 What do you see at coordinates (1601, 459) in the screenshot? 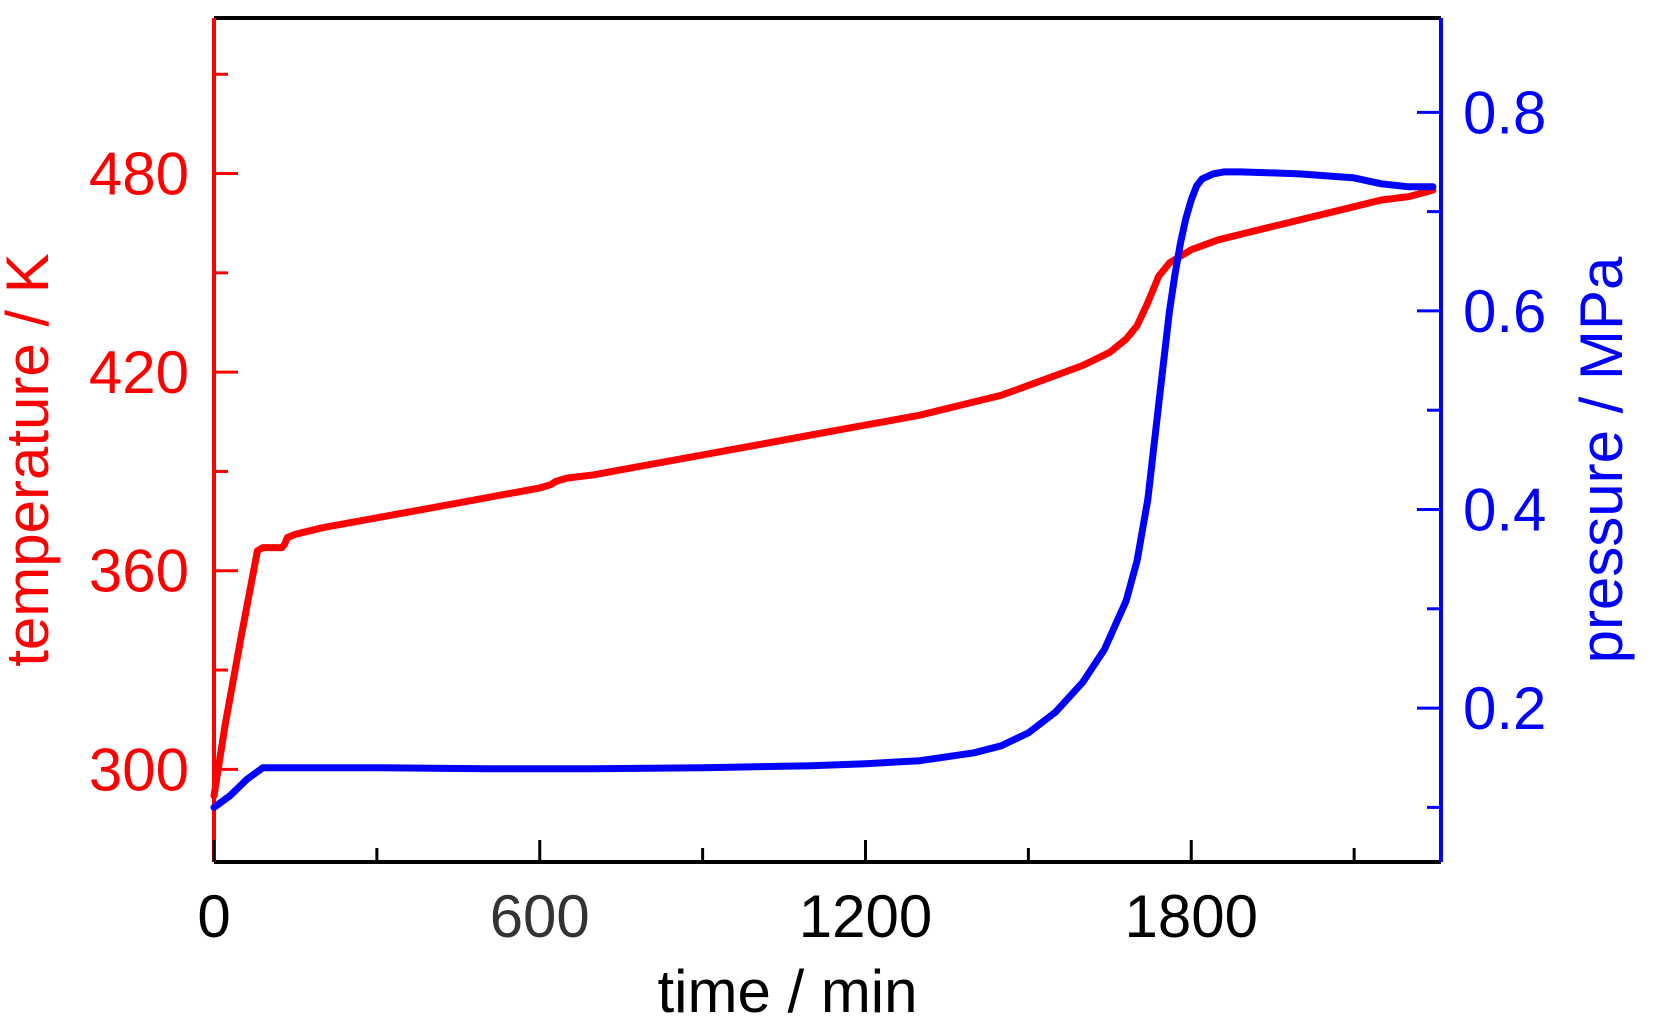
I see `right-y-axis-label: pressure / MPa` at bounding box center [1601, 459].